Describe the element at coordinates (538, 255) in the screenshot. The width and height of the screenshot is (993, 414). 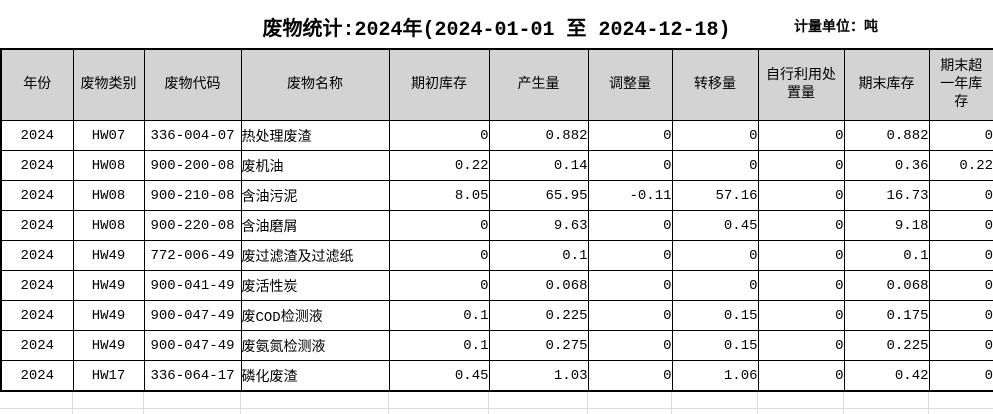
I see `generated-amount-cell: 0.1` at that location.